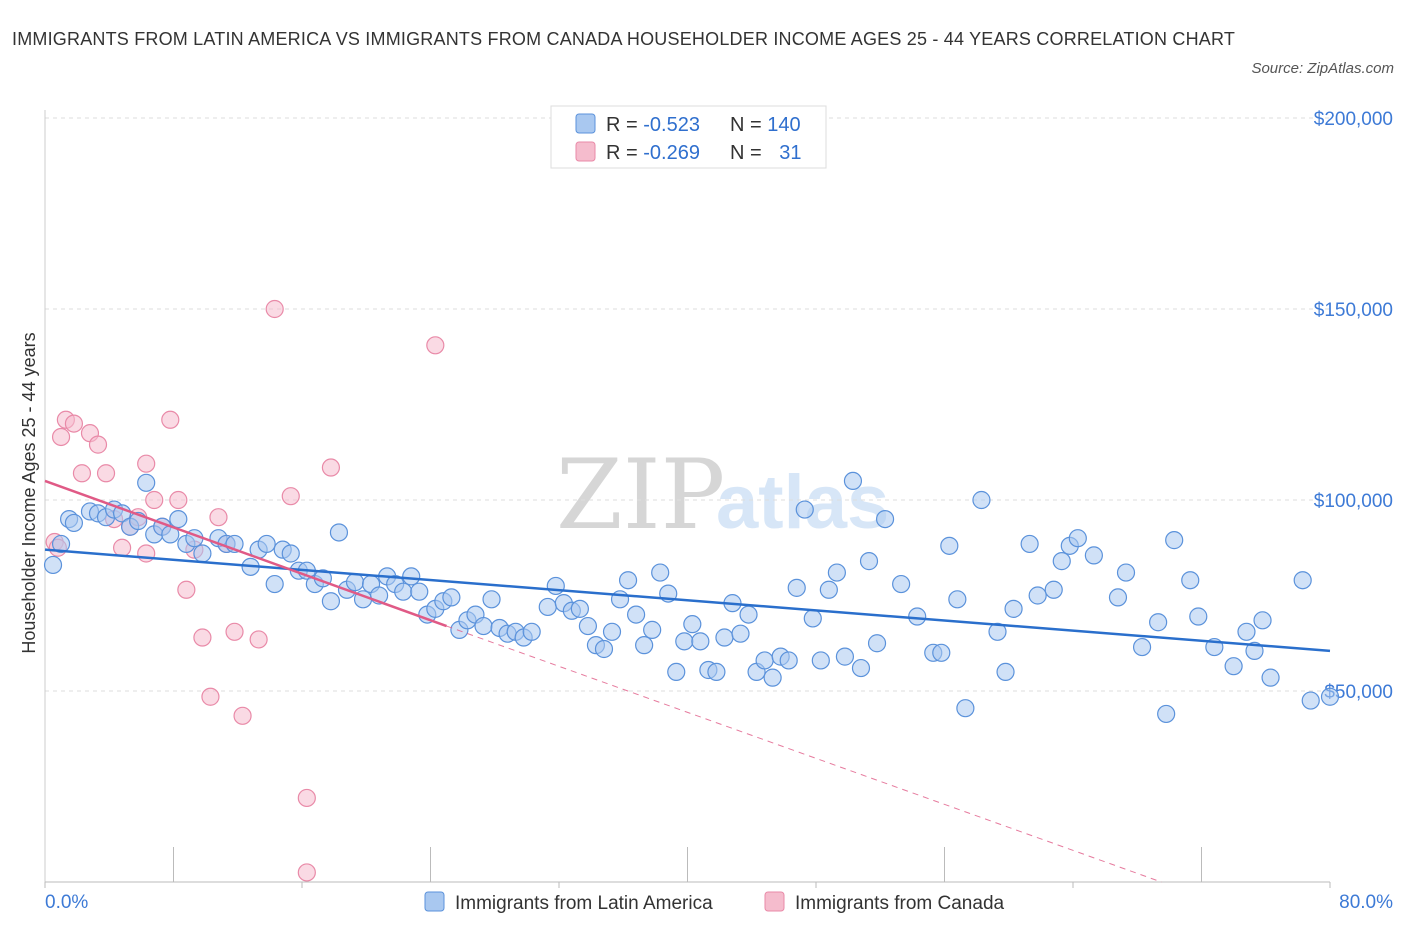 This screenshot has height=930, width=1406. Describe the element at coordinates (790, 153) in the screenshot. I see `legend-n-value-canada: 31` at that location.